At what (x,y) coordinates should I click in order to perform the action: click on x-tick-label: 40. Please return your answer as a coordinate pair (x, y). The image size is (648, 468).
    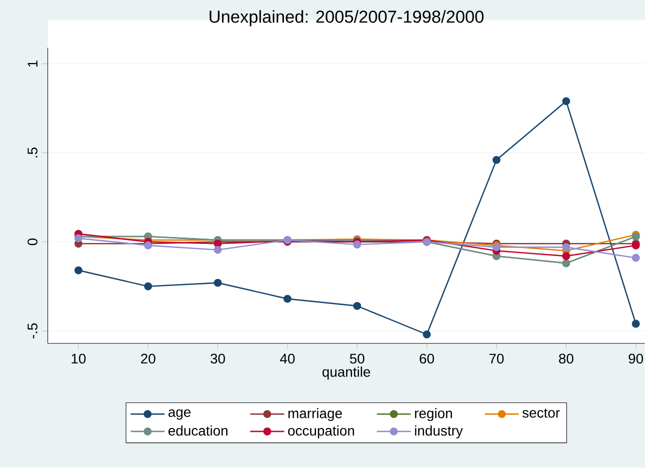
    Looking at the image, I should click on (287, 359).